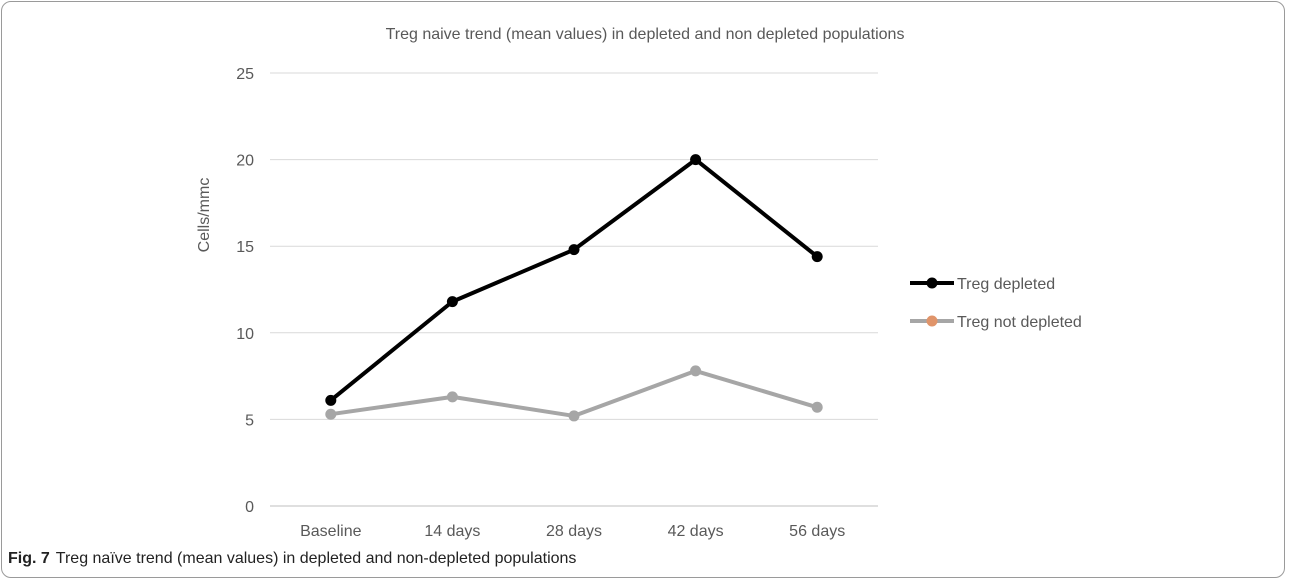 Image resolution: width=1290 pixels, height=582 pixels. Describe the element at coordinates (1006, 284) in the screenshot. I see `legend-label: Treg depleted` at that location.